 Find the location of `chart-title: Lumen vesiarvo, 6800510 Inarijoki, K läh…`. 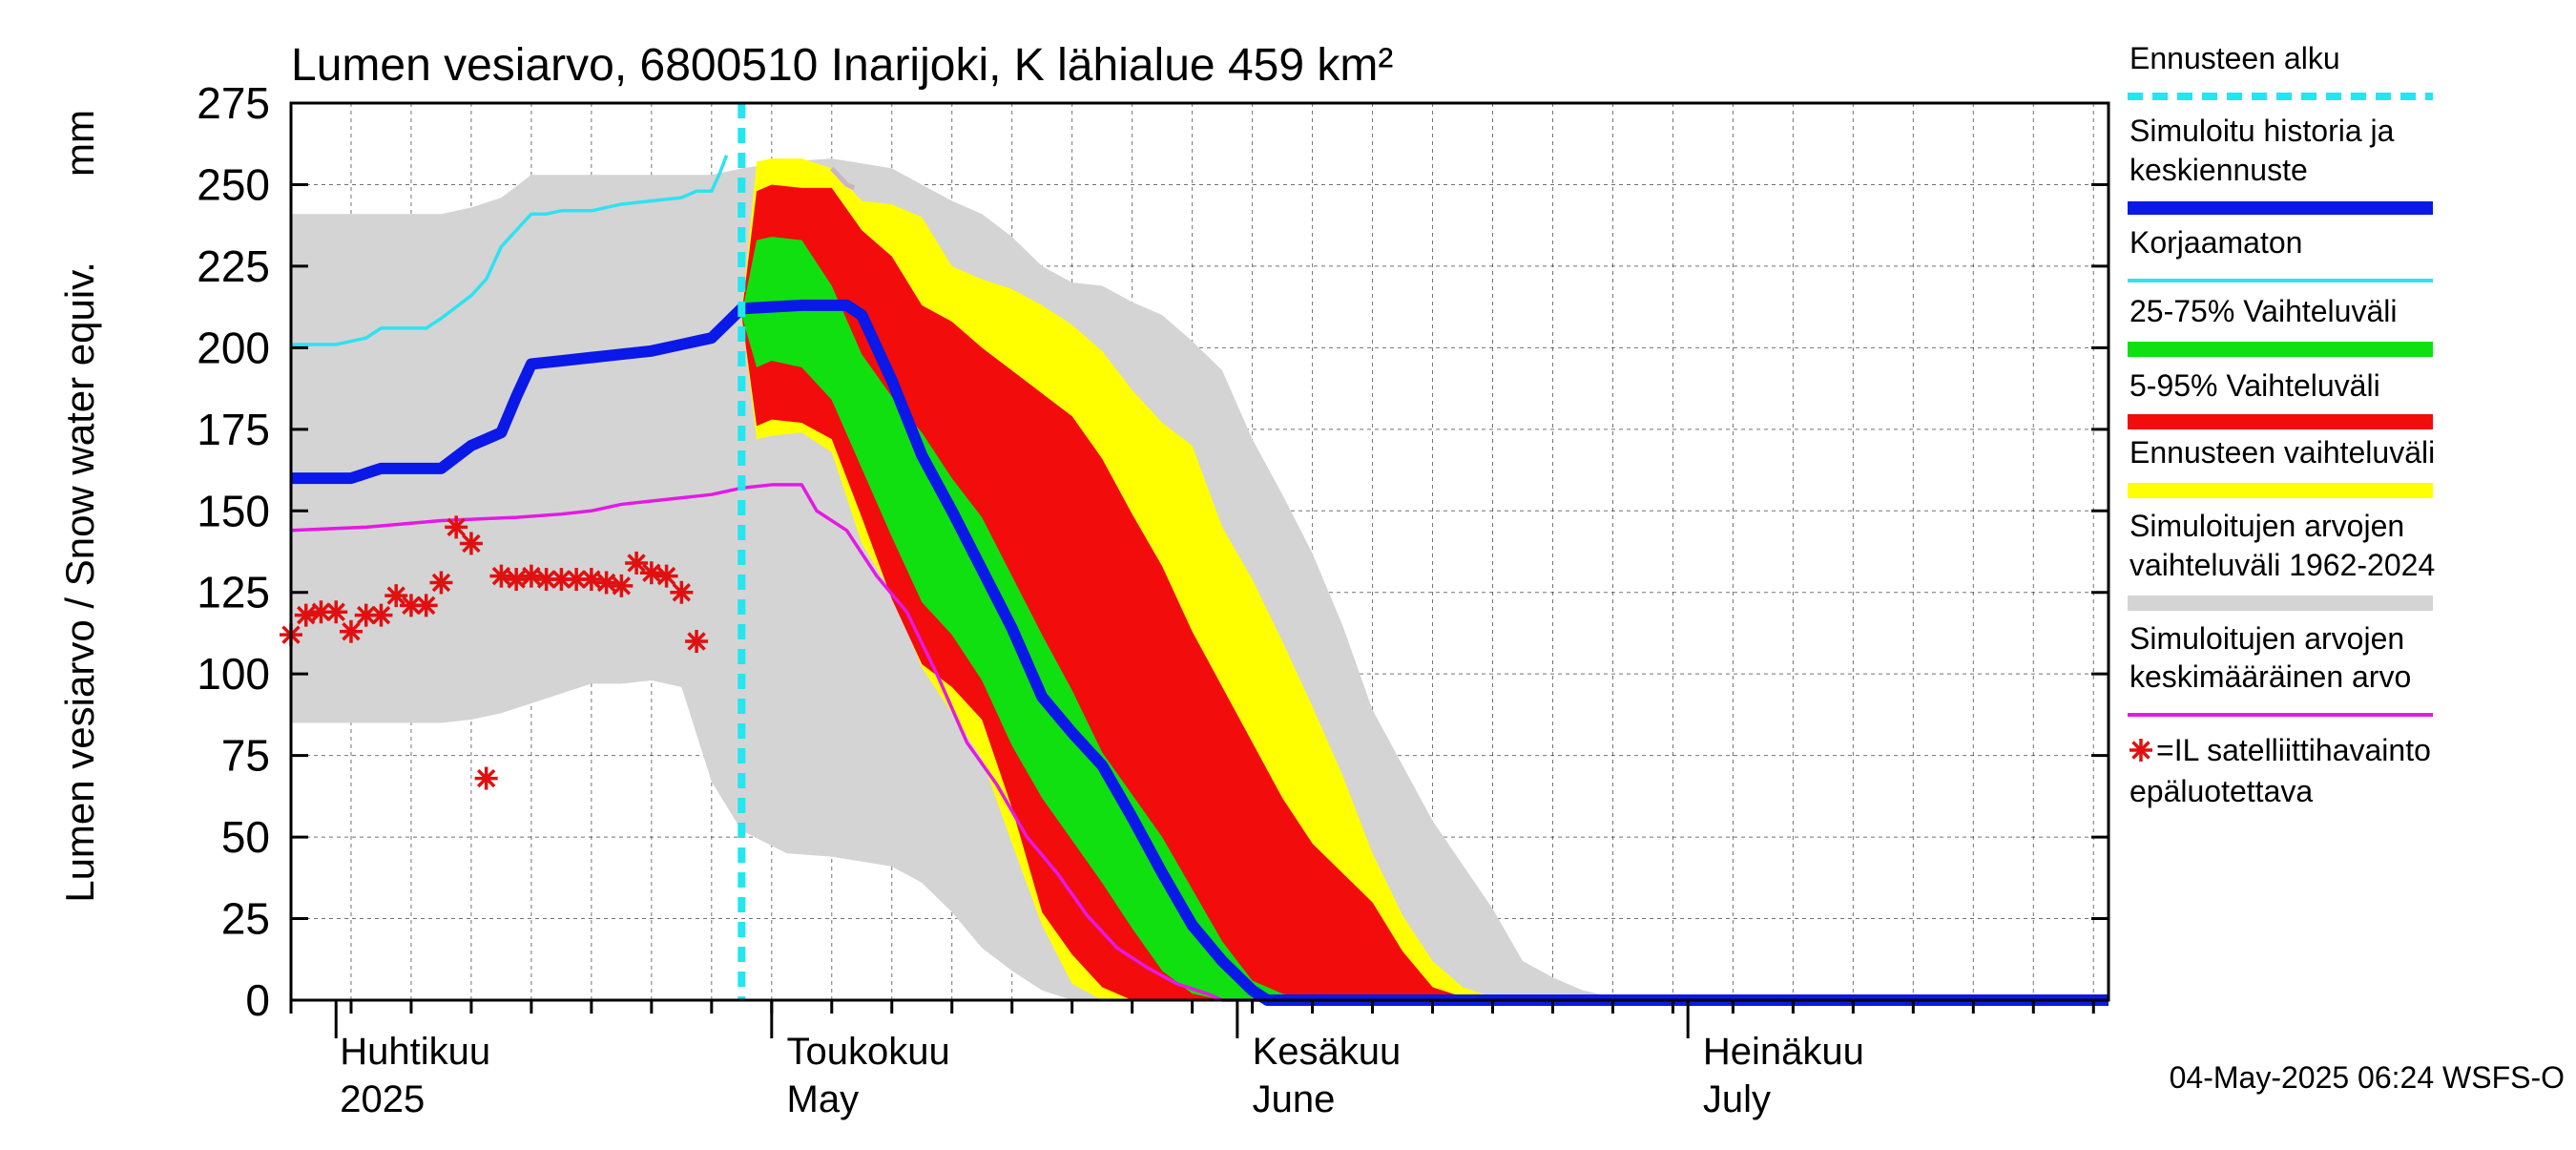

chart-title: Lumen vesiarvo, 6800510 Inarijoki, K läh… is located at coordinates (842, 65).